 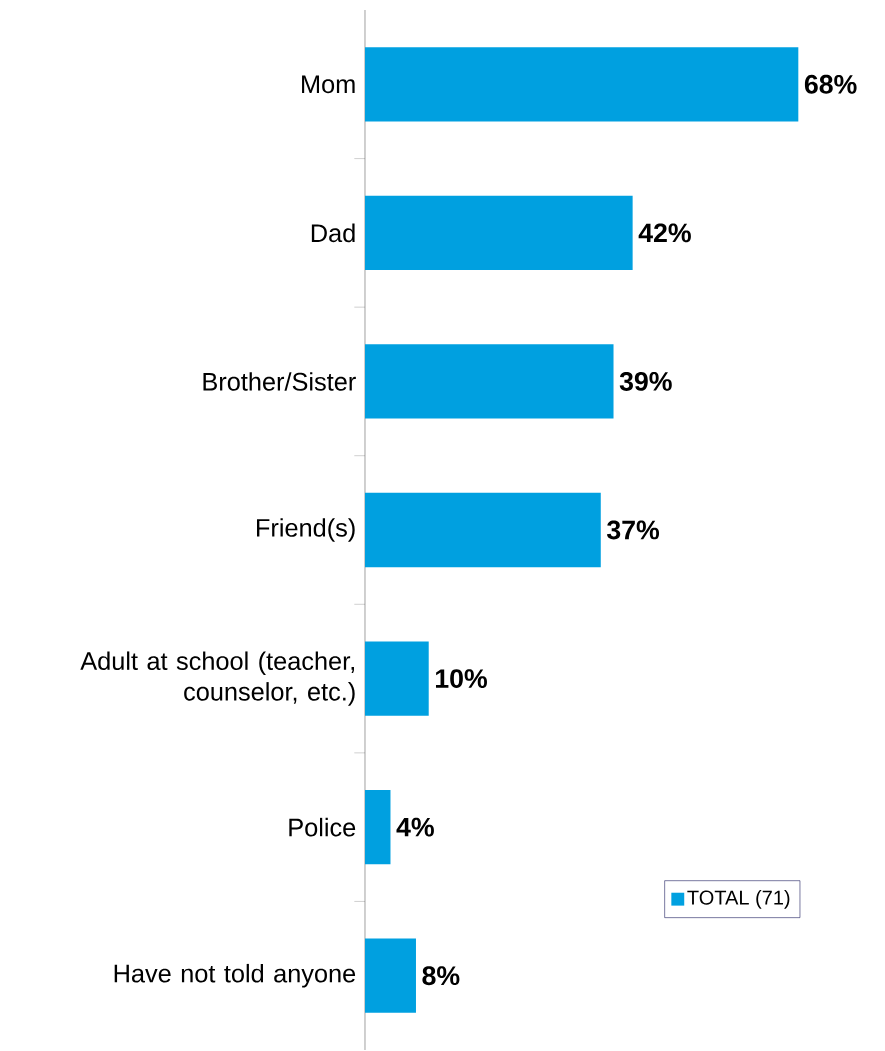 What do you see at coordinates (441, 976) in the screenshot?
I see `data-label: 8%` at bounding box center [441, 976].